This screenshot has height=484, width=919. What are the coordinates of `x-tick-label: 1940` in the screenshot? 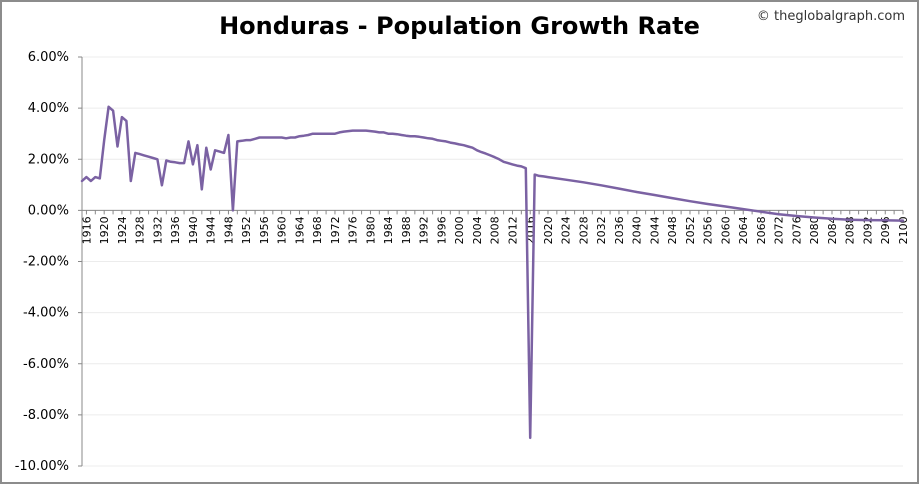 It's located at (193, 230).